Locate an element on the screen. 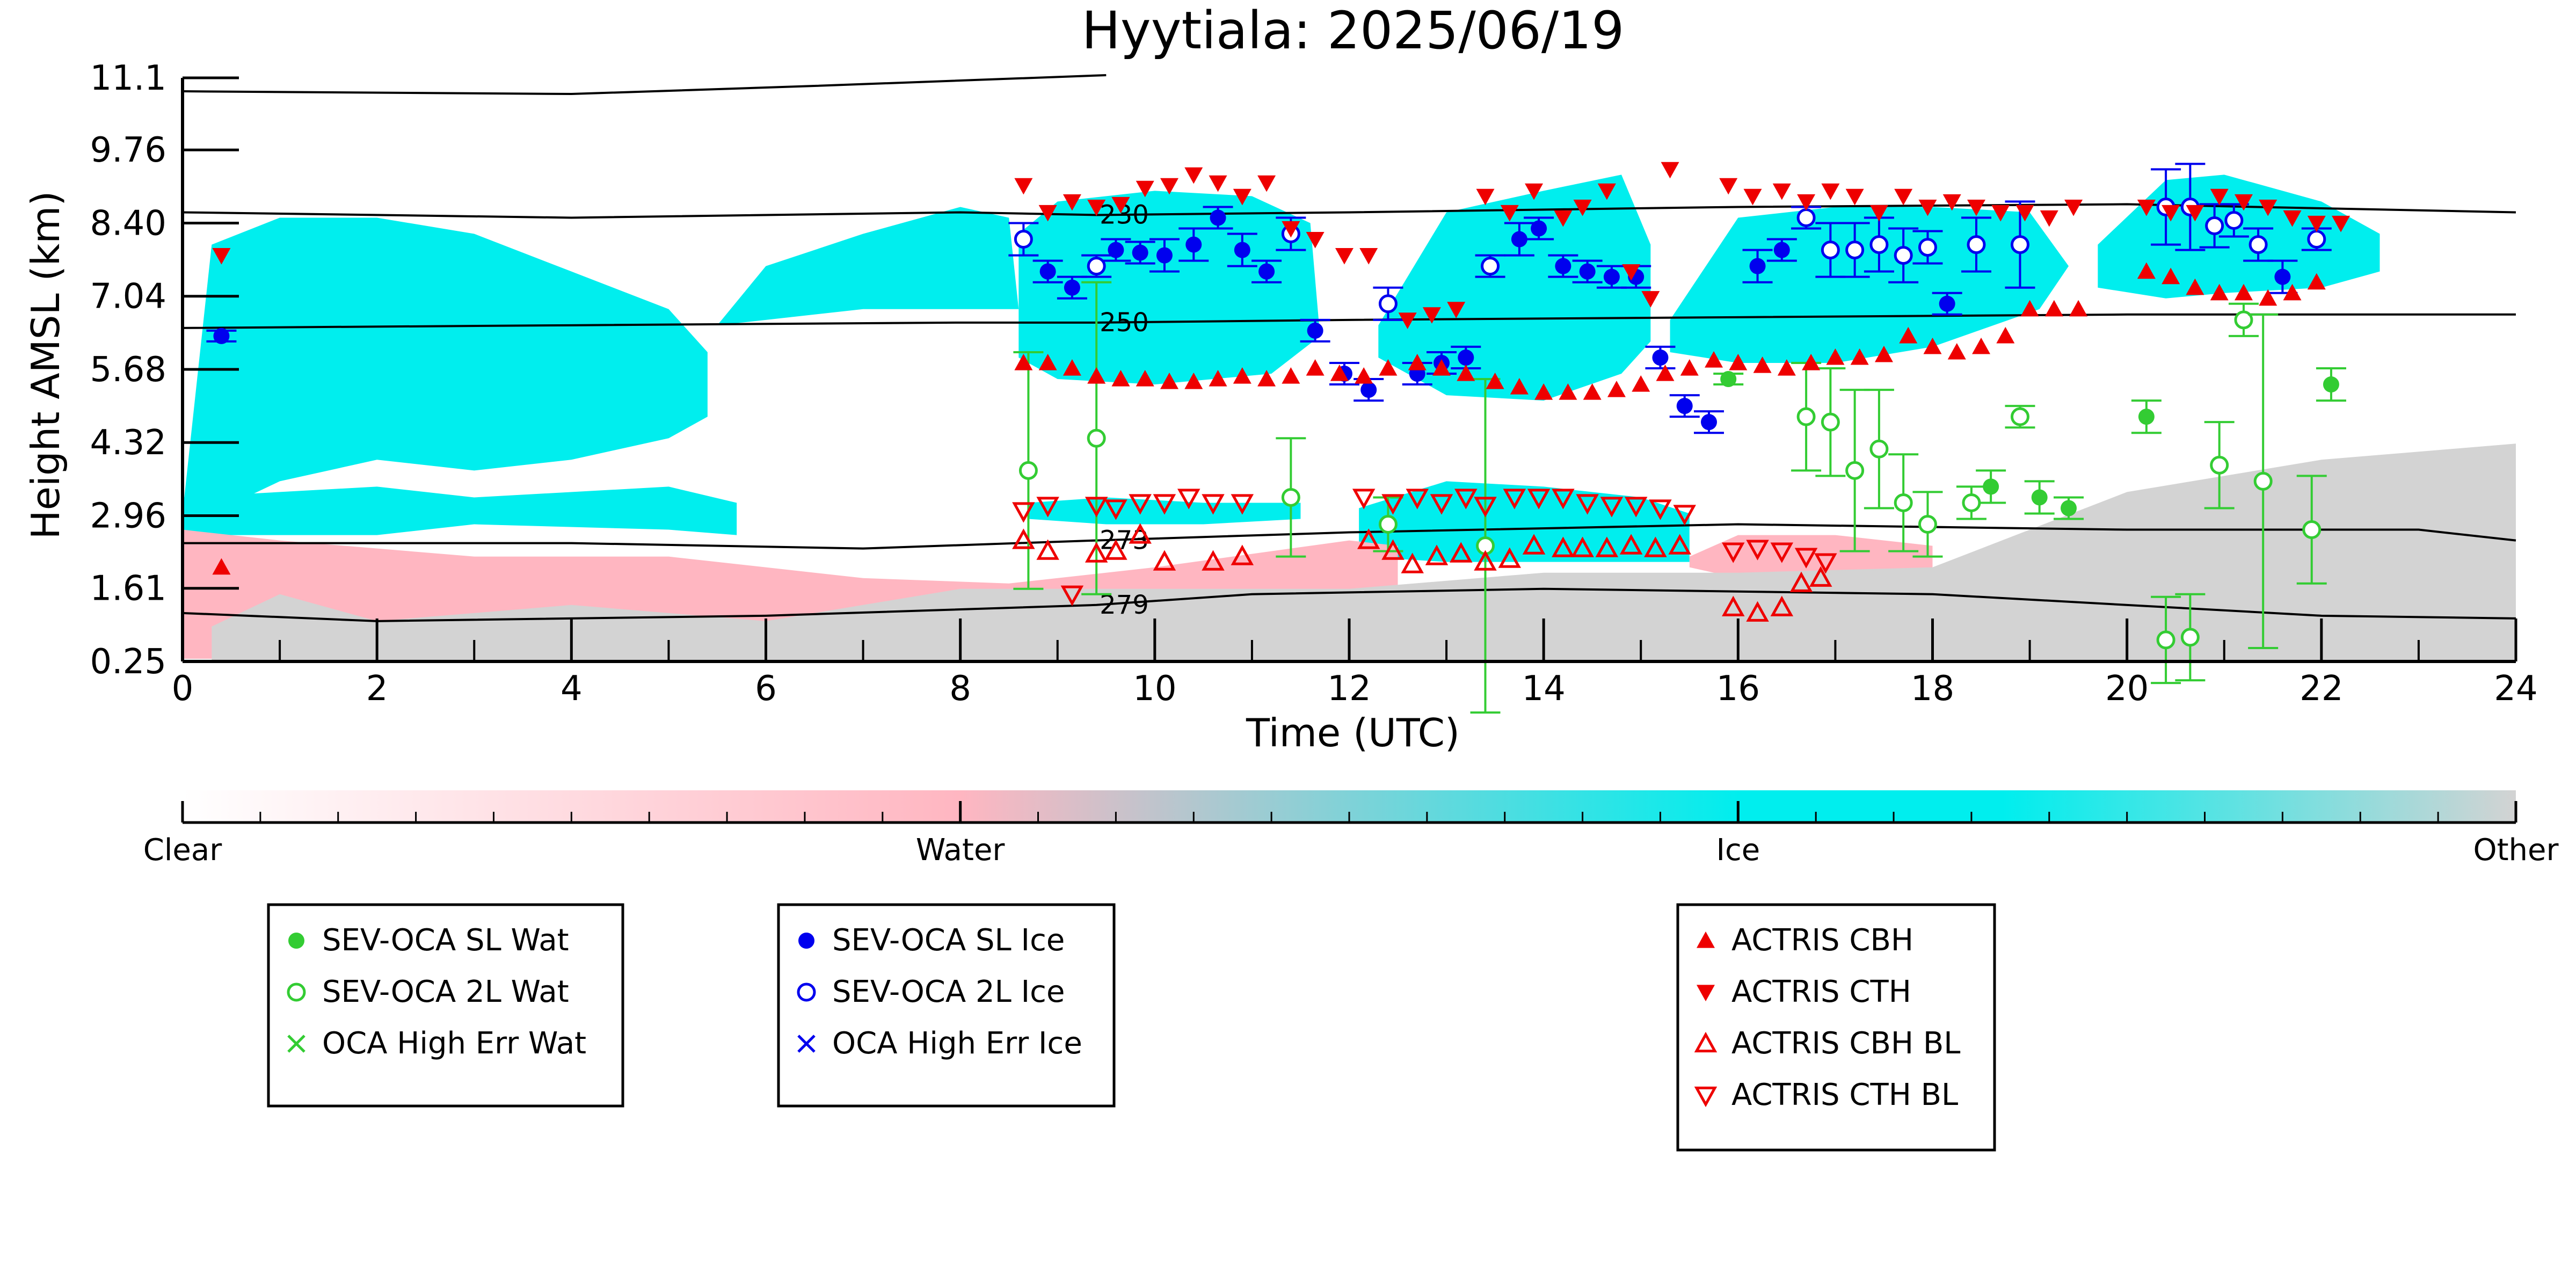  legend-entry: SEV-OCA 2L Ice is located at coordinates (948, 991).